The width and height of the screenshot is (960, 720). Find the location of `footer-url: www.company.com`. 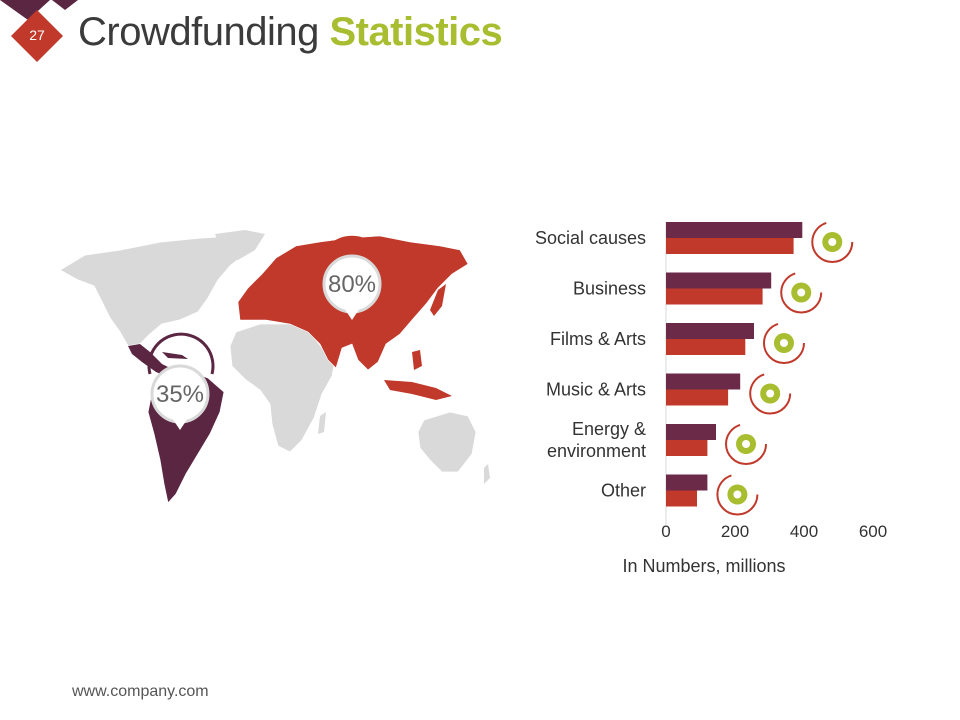

footer-url: www.company.com is located at coordinates (140, 691).